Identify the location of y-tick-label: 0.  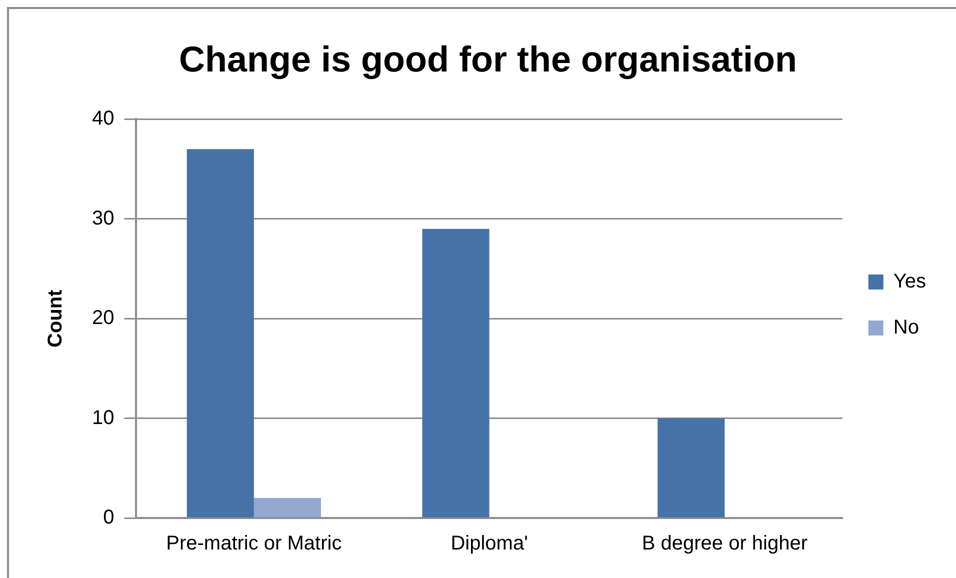
(108, 517).